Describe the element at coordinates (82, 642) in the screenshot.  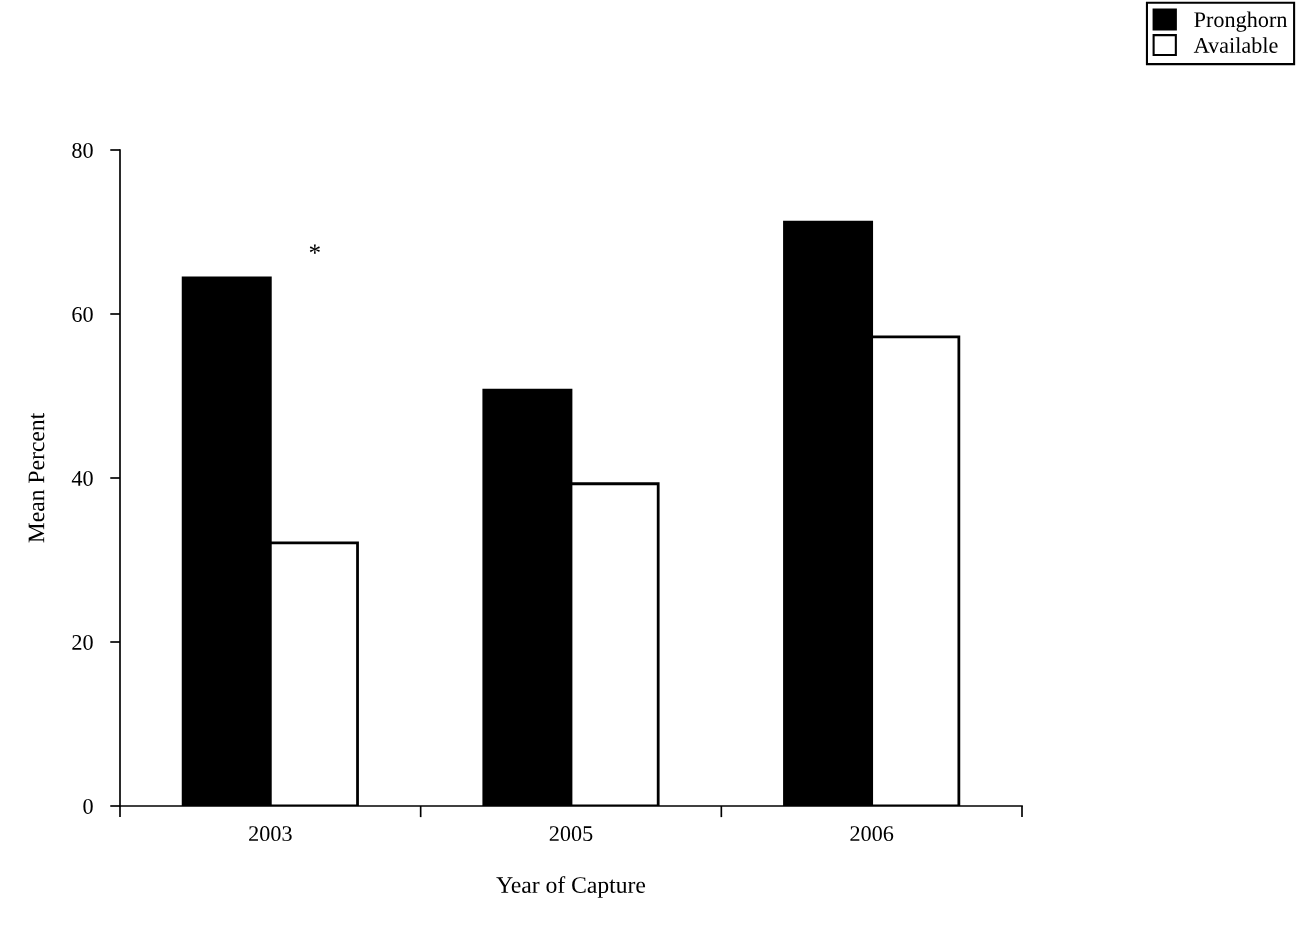
I see `y-tick-label: 20` at that location.